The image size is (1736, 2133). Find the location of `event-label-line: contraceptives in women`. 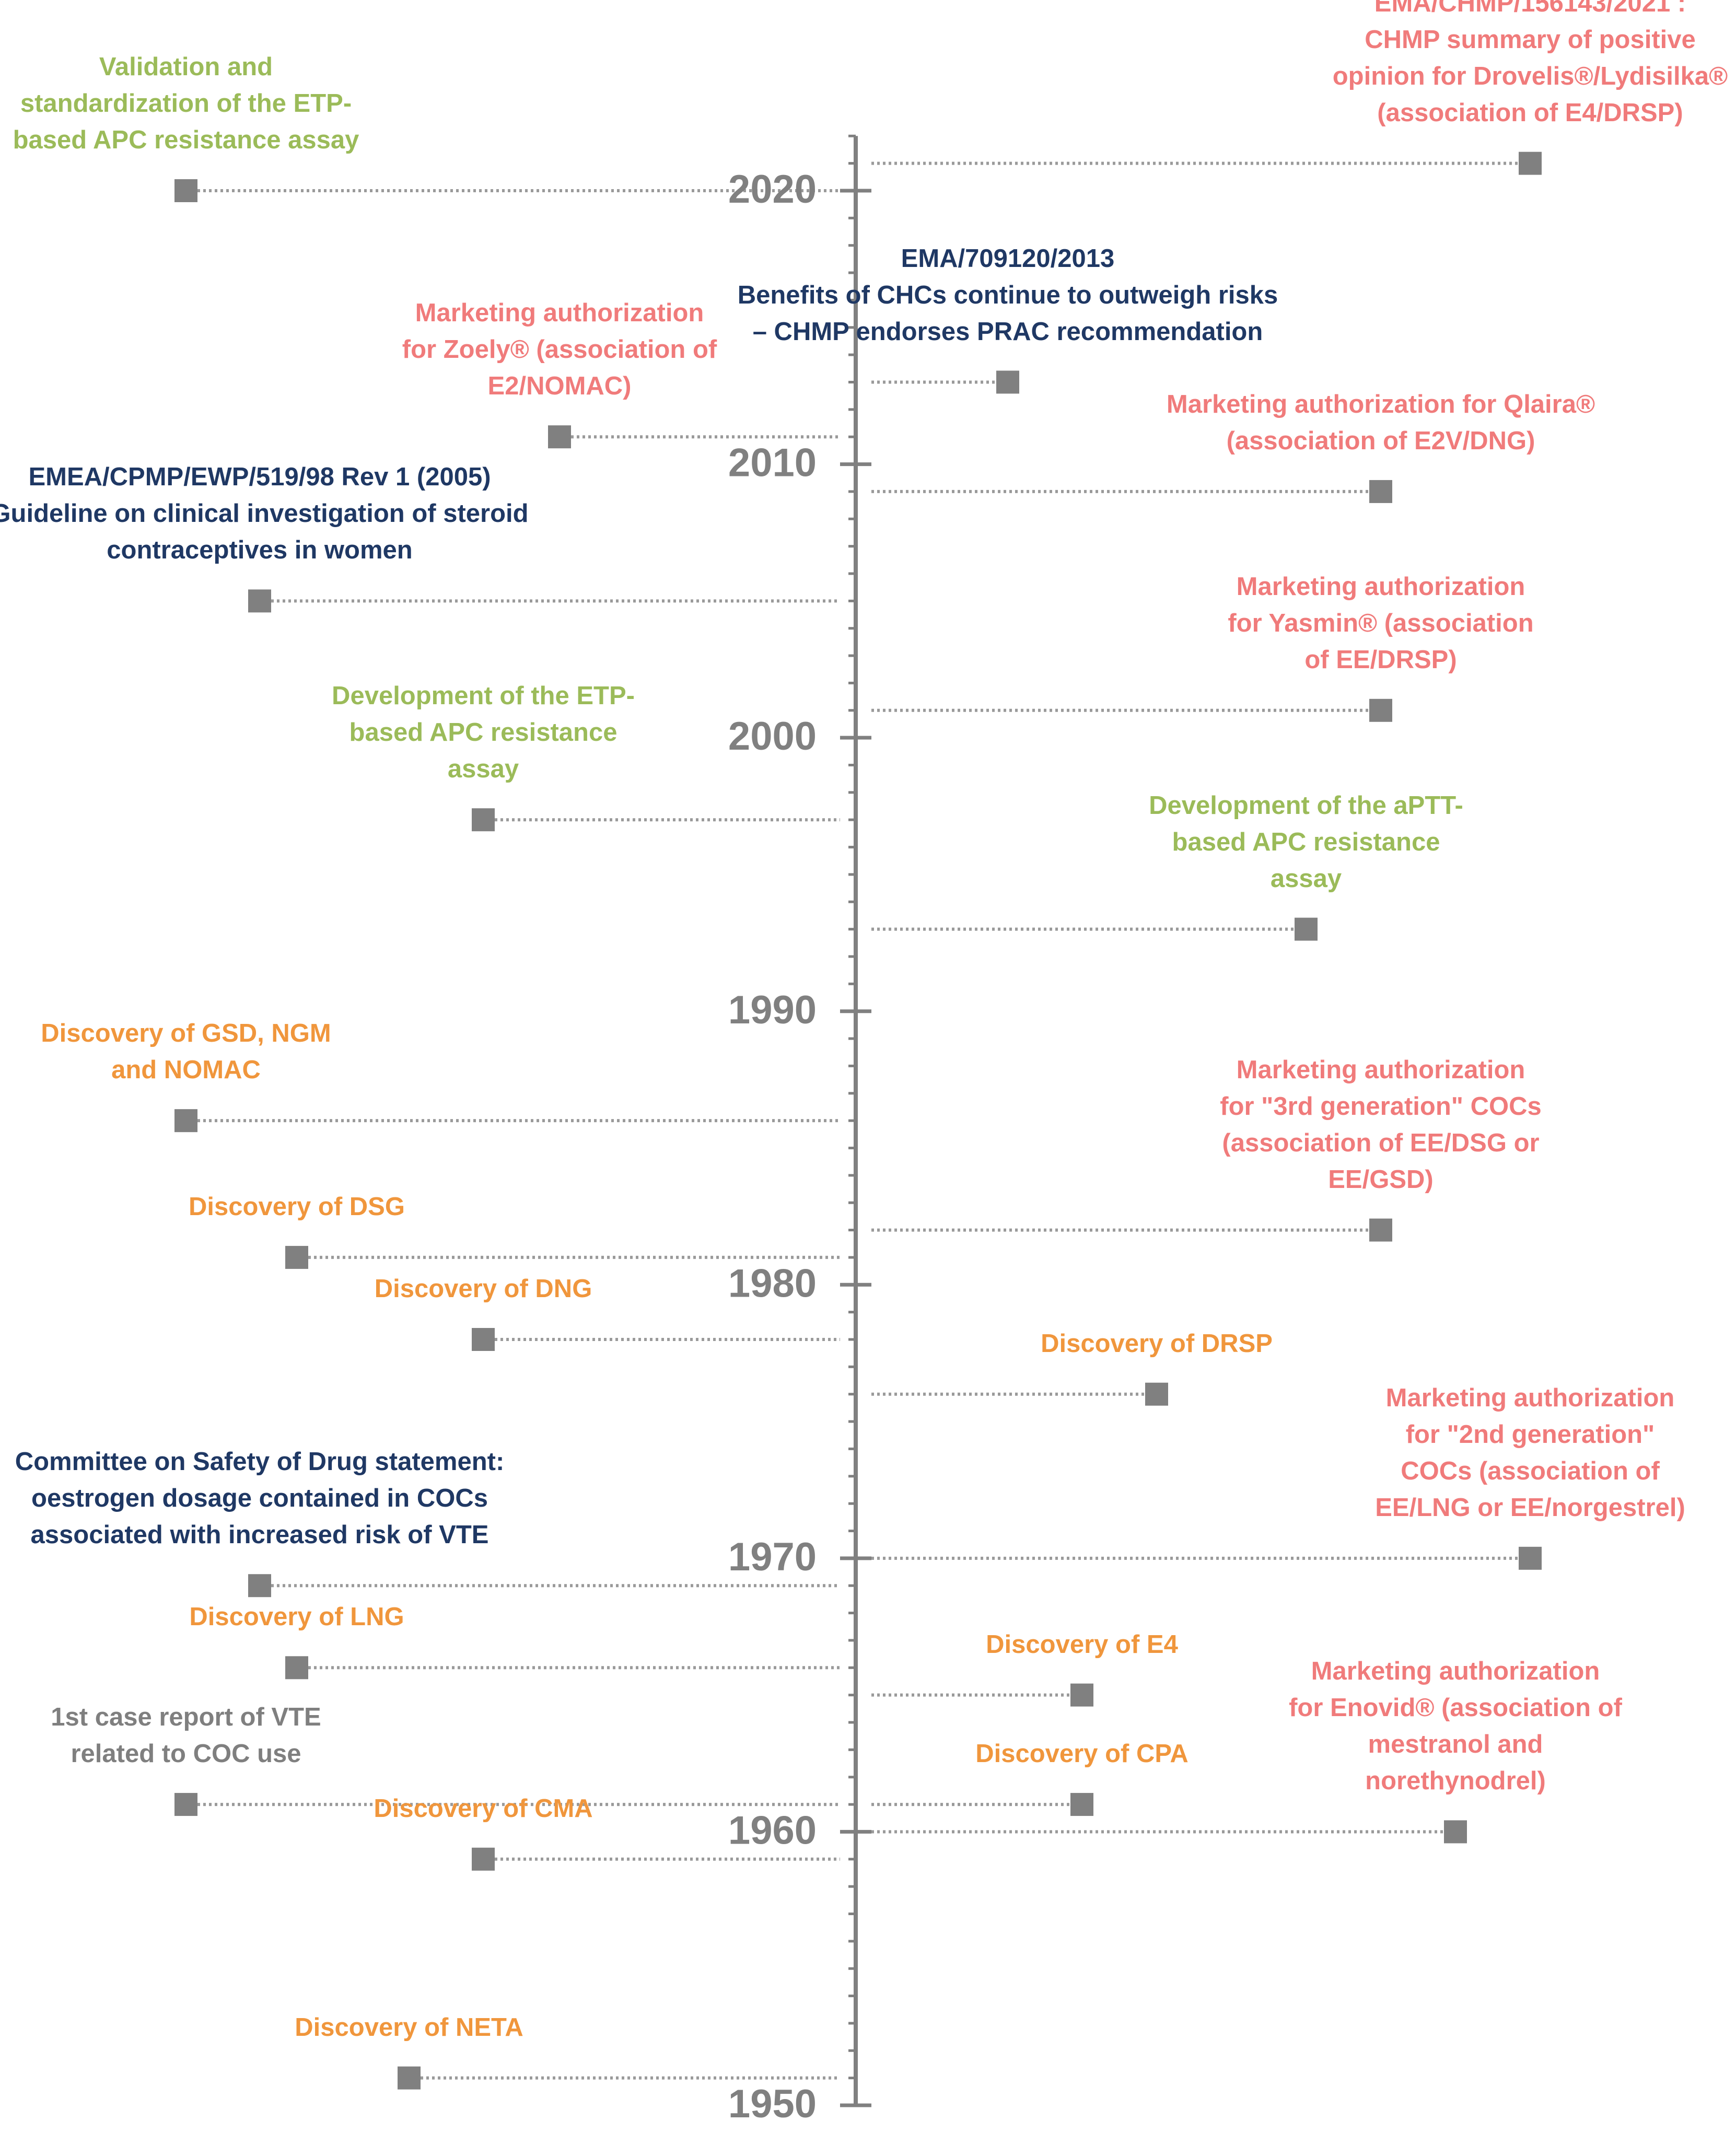

event-label-line: contraceptives in women is located at coordinates (260, 551).